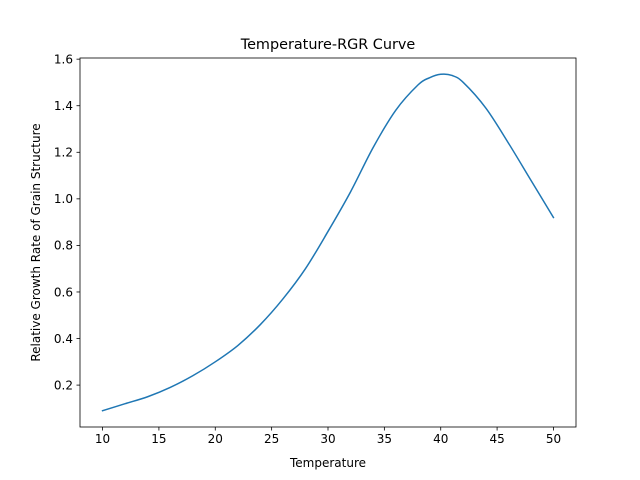 The width and height of the screenshot is (640, 480). Describe the element at coordinates (158, 439) in the screenshot. I see `x-tick-label: 15` at that location.